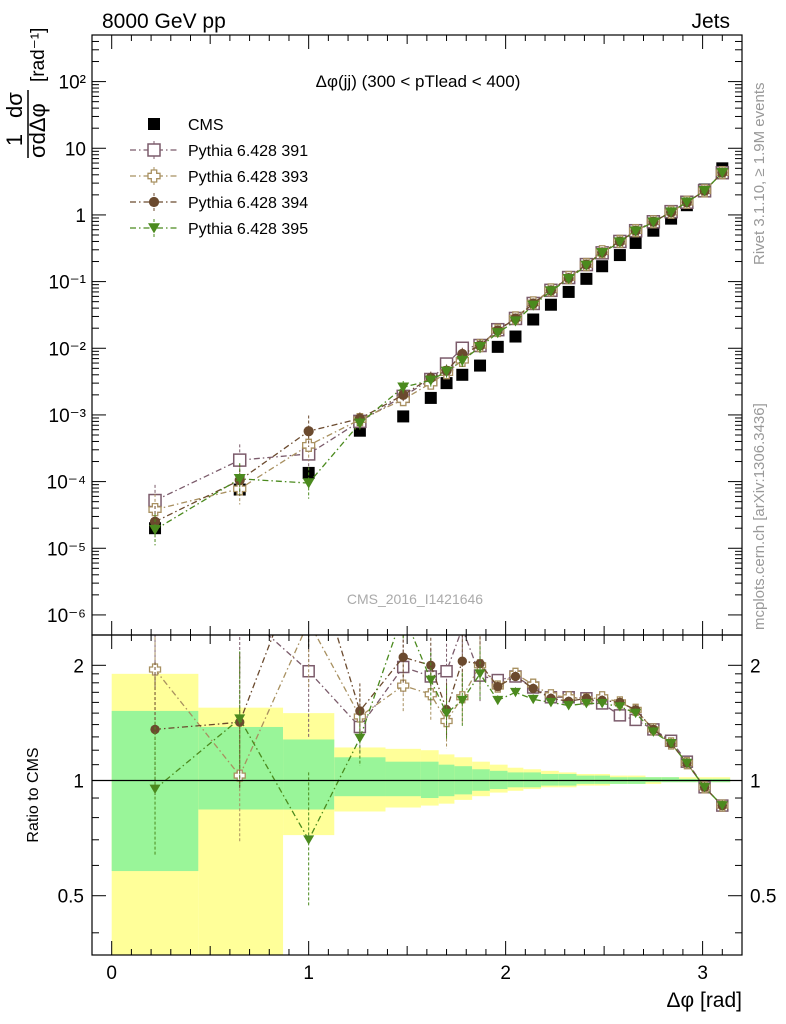  Describe the element at coordinates (308, 973) in the screenshot. I see `x-tick-label: 1` at that location.